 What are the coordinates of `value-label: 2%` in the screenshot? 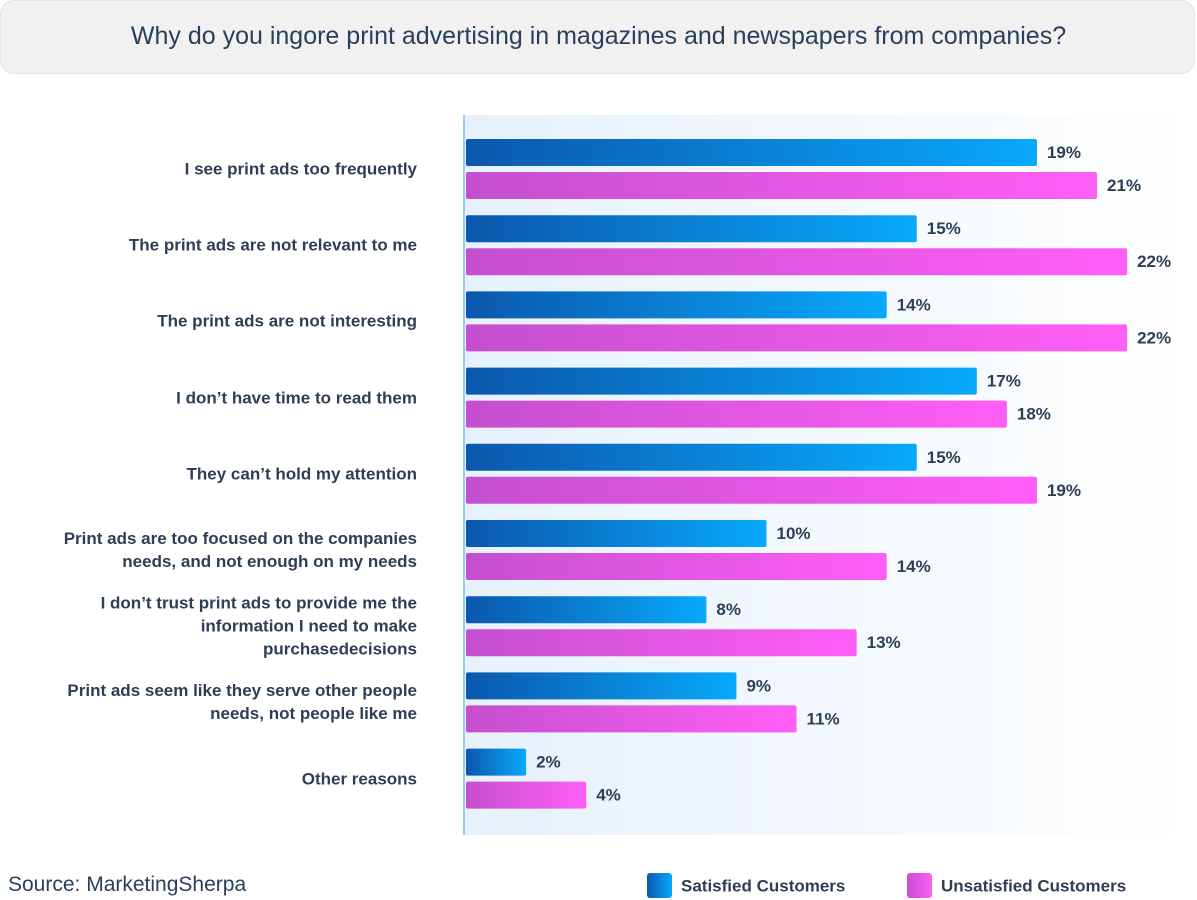 It's located at (548, 762).